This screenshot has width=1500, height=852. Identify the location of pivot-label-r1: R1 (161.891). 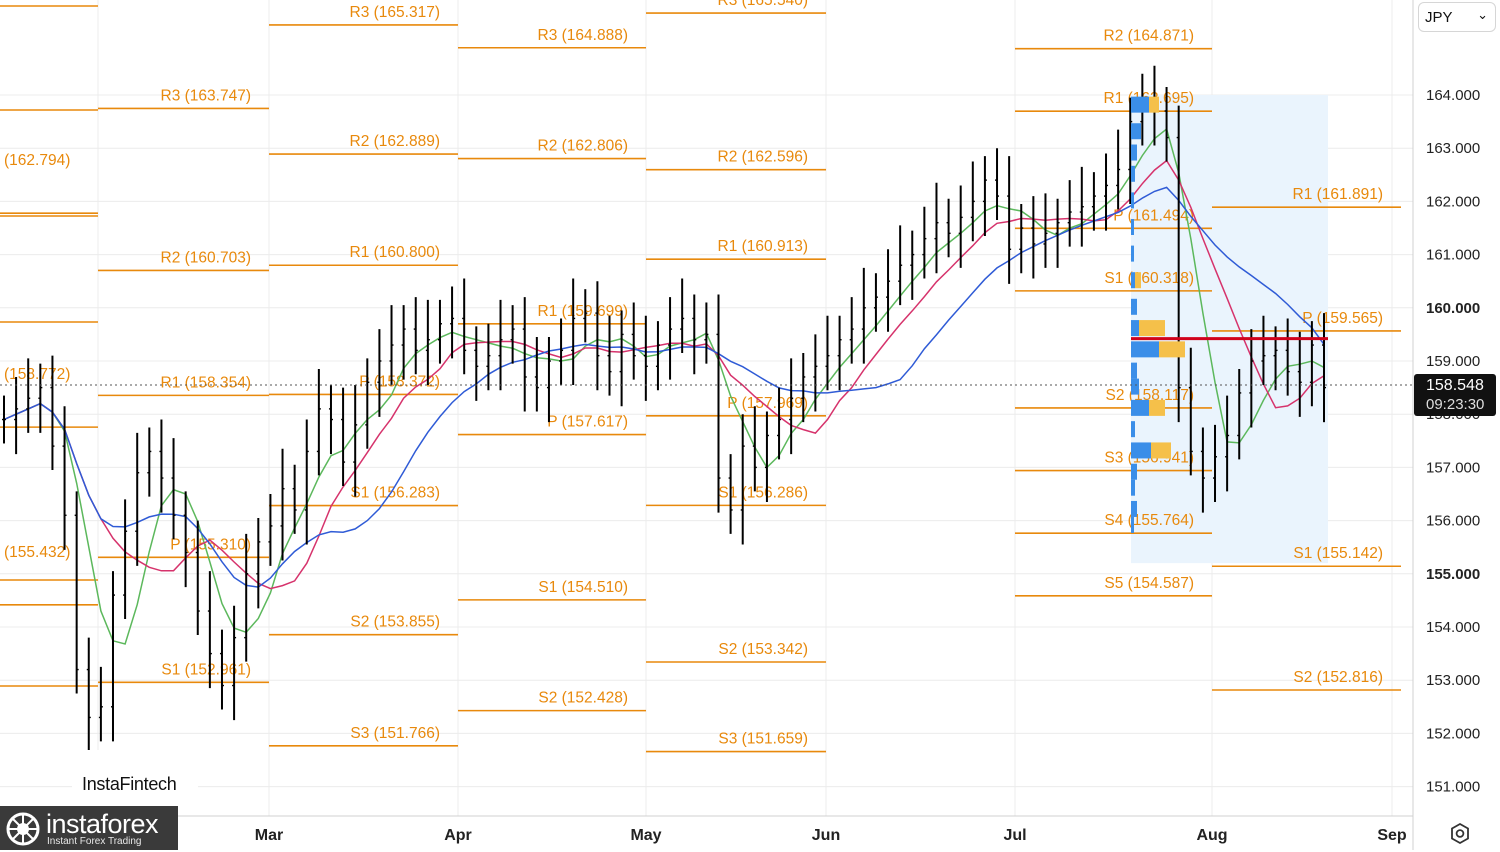
(1338, 194).